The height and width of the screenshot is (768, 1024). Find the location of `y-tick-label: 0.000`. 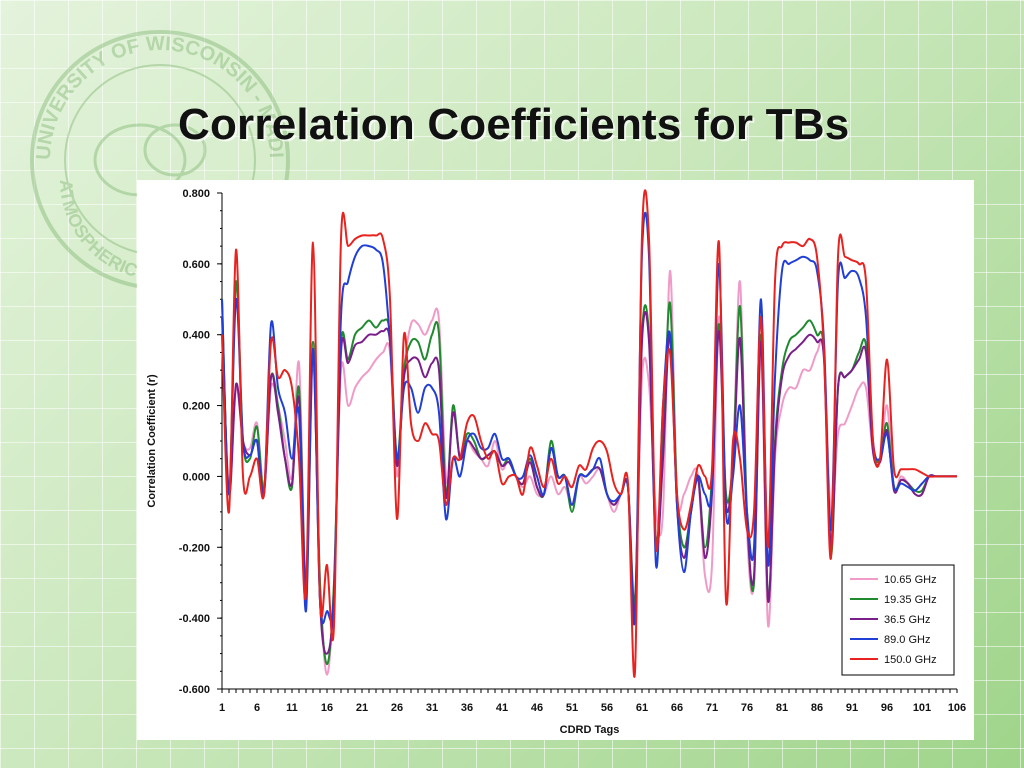

y-tick-label: 0.000 is located at coordinates (196, 477).